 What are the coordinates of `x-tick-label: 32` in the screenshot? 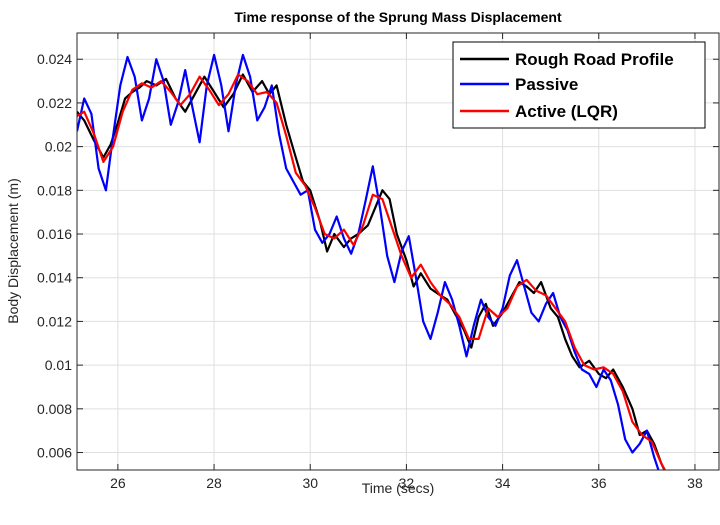 It's located at (407, 483).